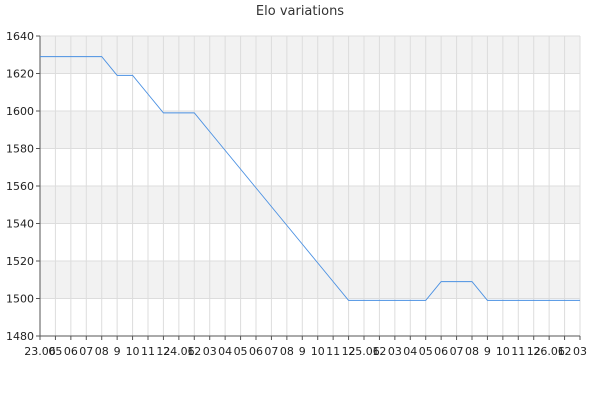  What do you see at coordinates (20, 299) in the screenshot?
I see `y-tick-label: 1500` at bounding box center [20, 299].